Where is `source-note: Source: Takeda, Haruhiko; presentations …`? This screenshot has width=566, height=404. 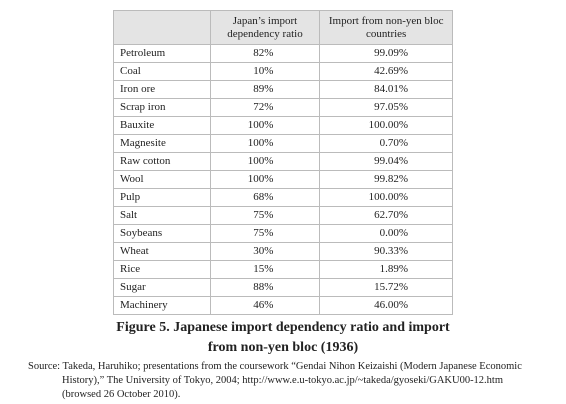
source-note: Source: Takeda, Haruhiko; presentations … is located at coordinates (284, 381).